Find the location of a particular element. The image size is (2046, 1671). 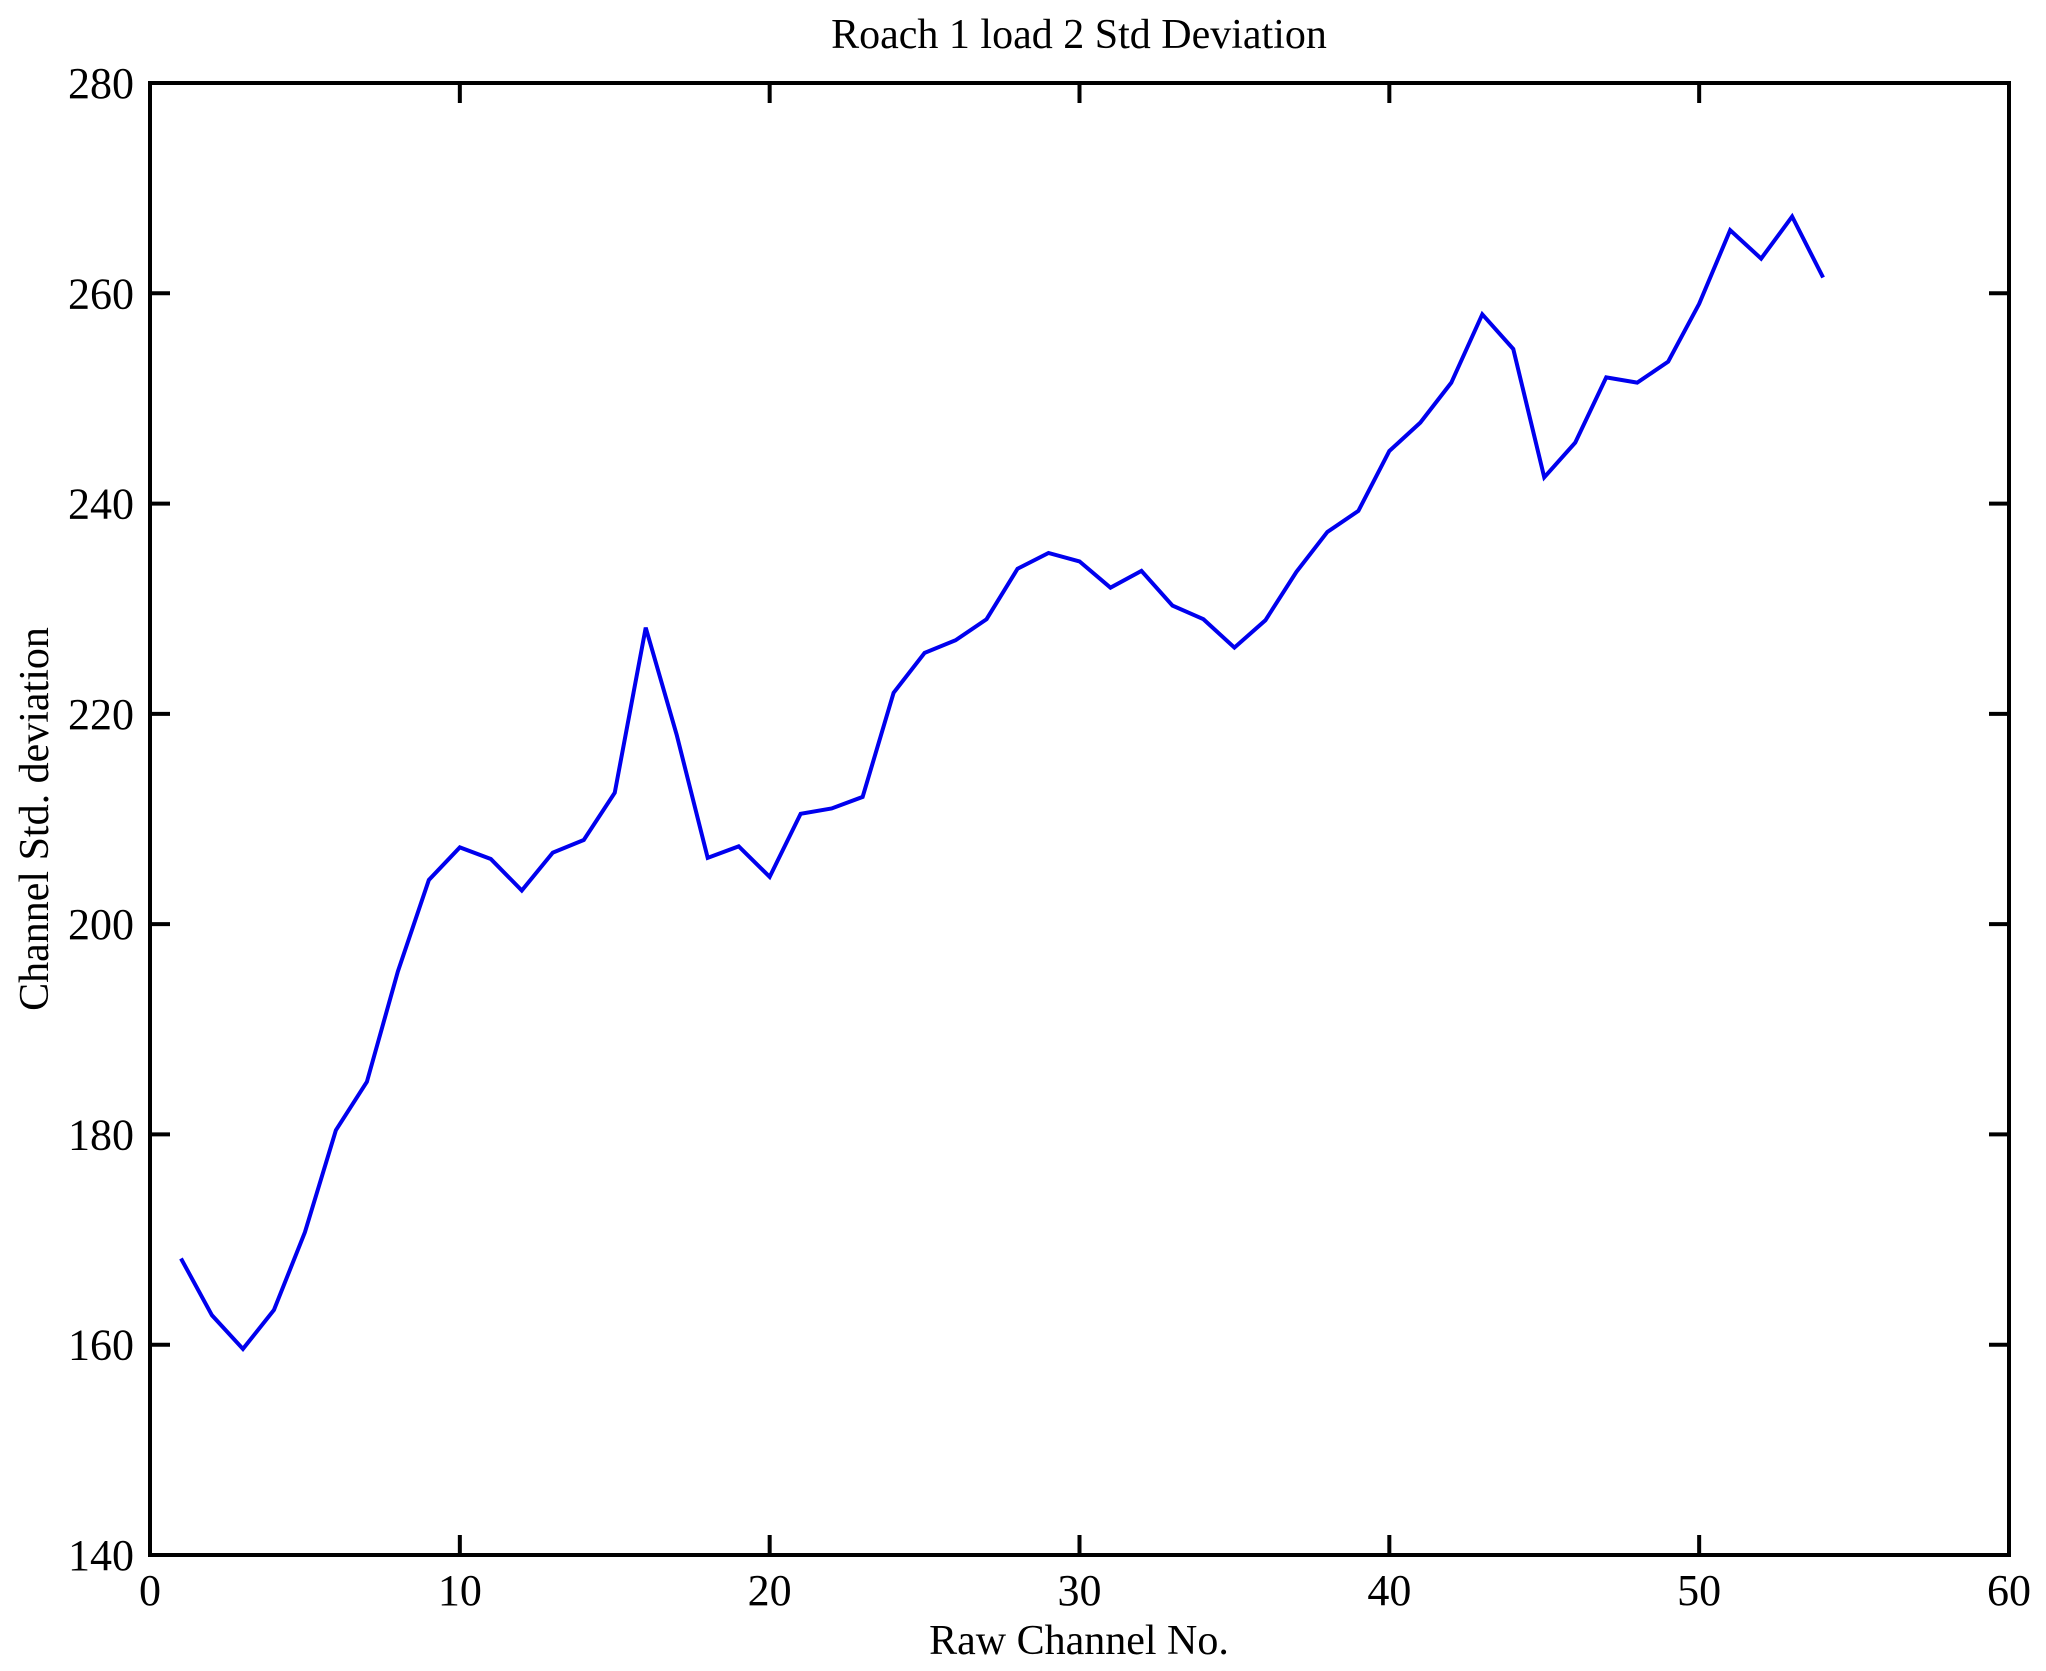

x-tick-label: 30 is located at coordinates (1080, 1590).